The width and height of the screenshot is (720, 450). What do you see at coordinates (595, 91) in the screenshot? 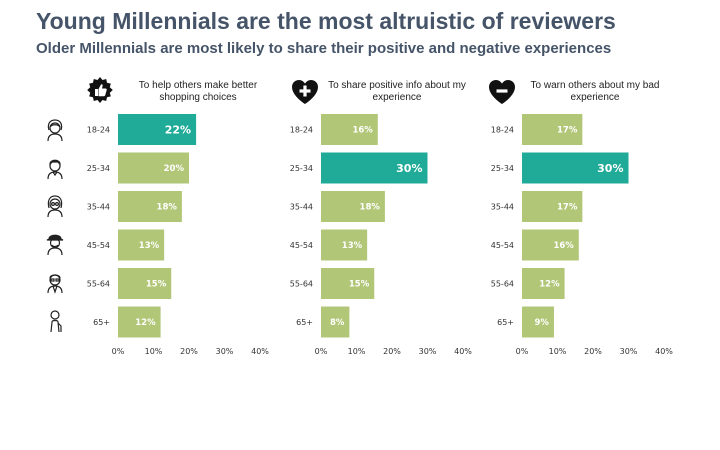
I see `panel-title-3: To warn others about my bad experience` at bounding box center [595, 91].